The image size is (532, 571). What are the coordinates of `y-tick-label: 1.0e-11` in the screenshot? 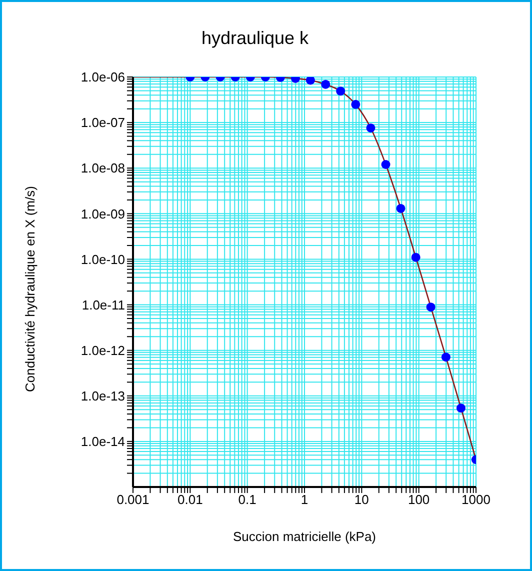 It's located at (103, 304).